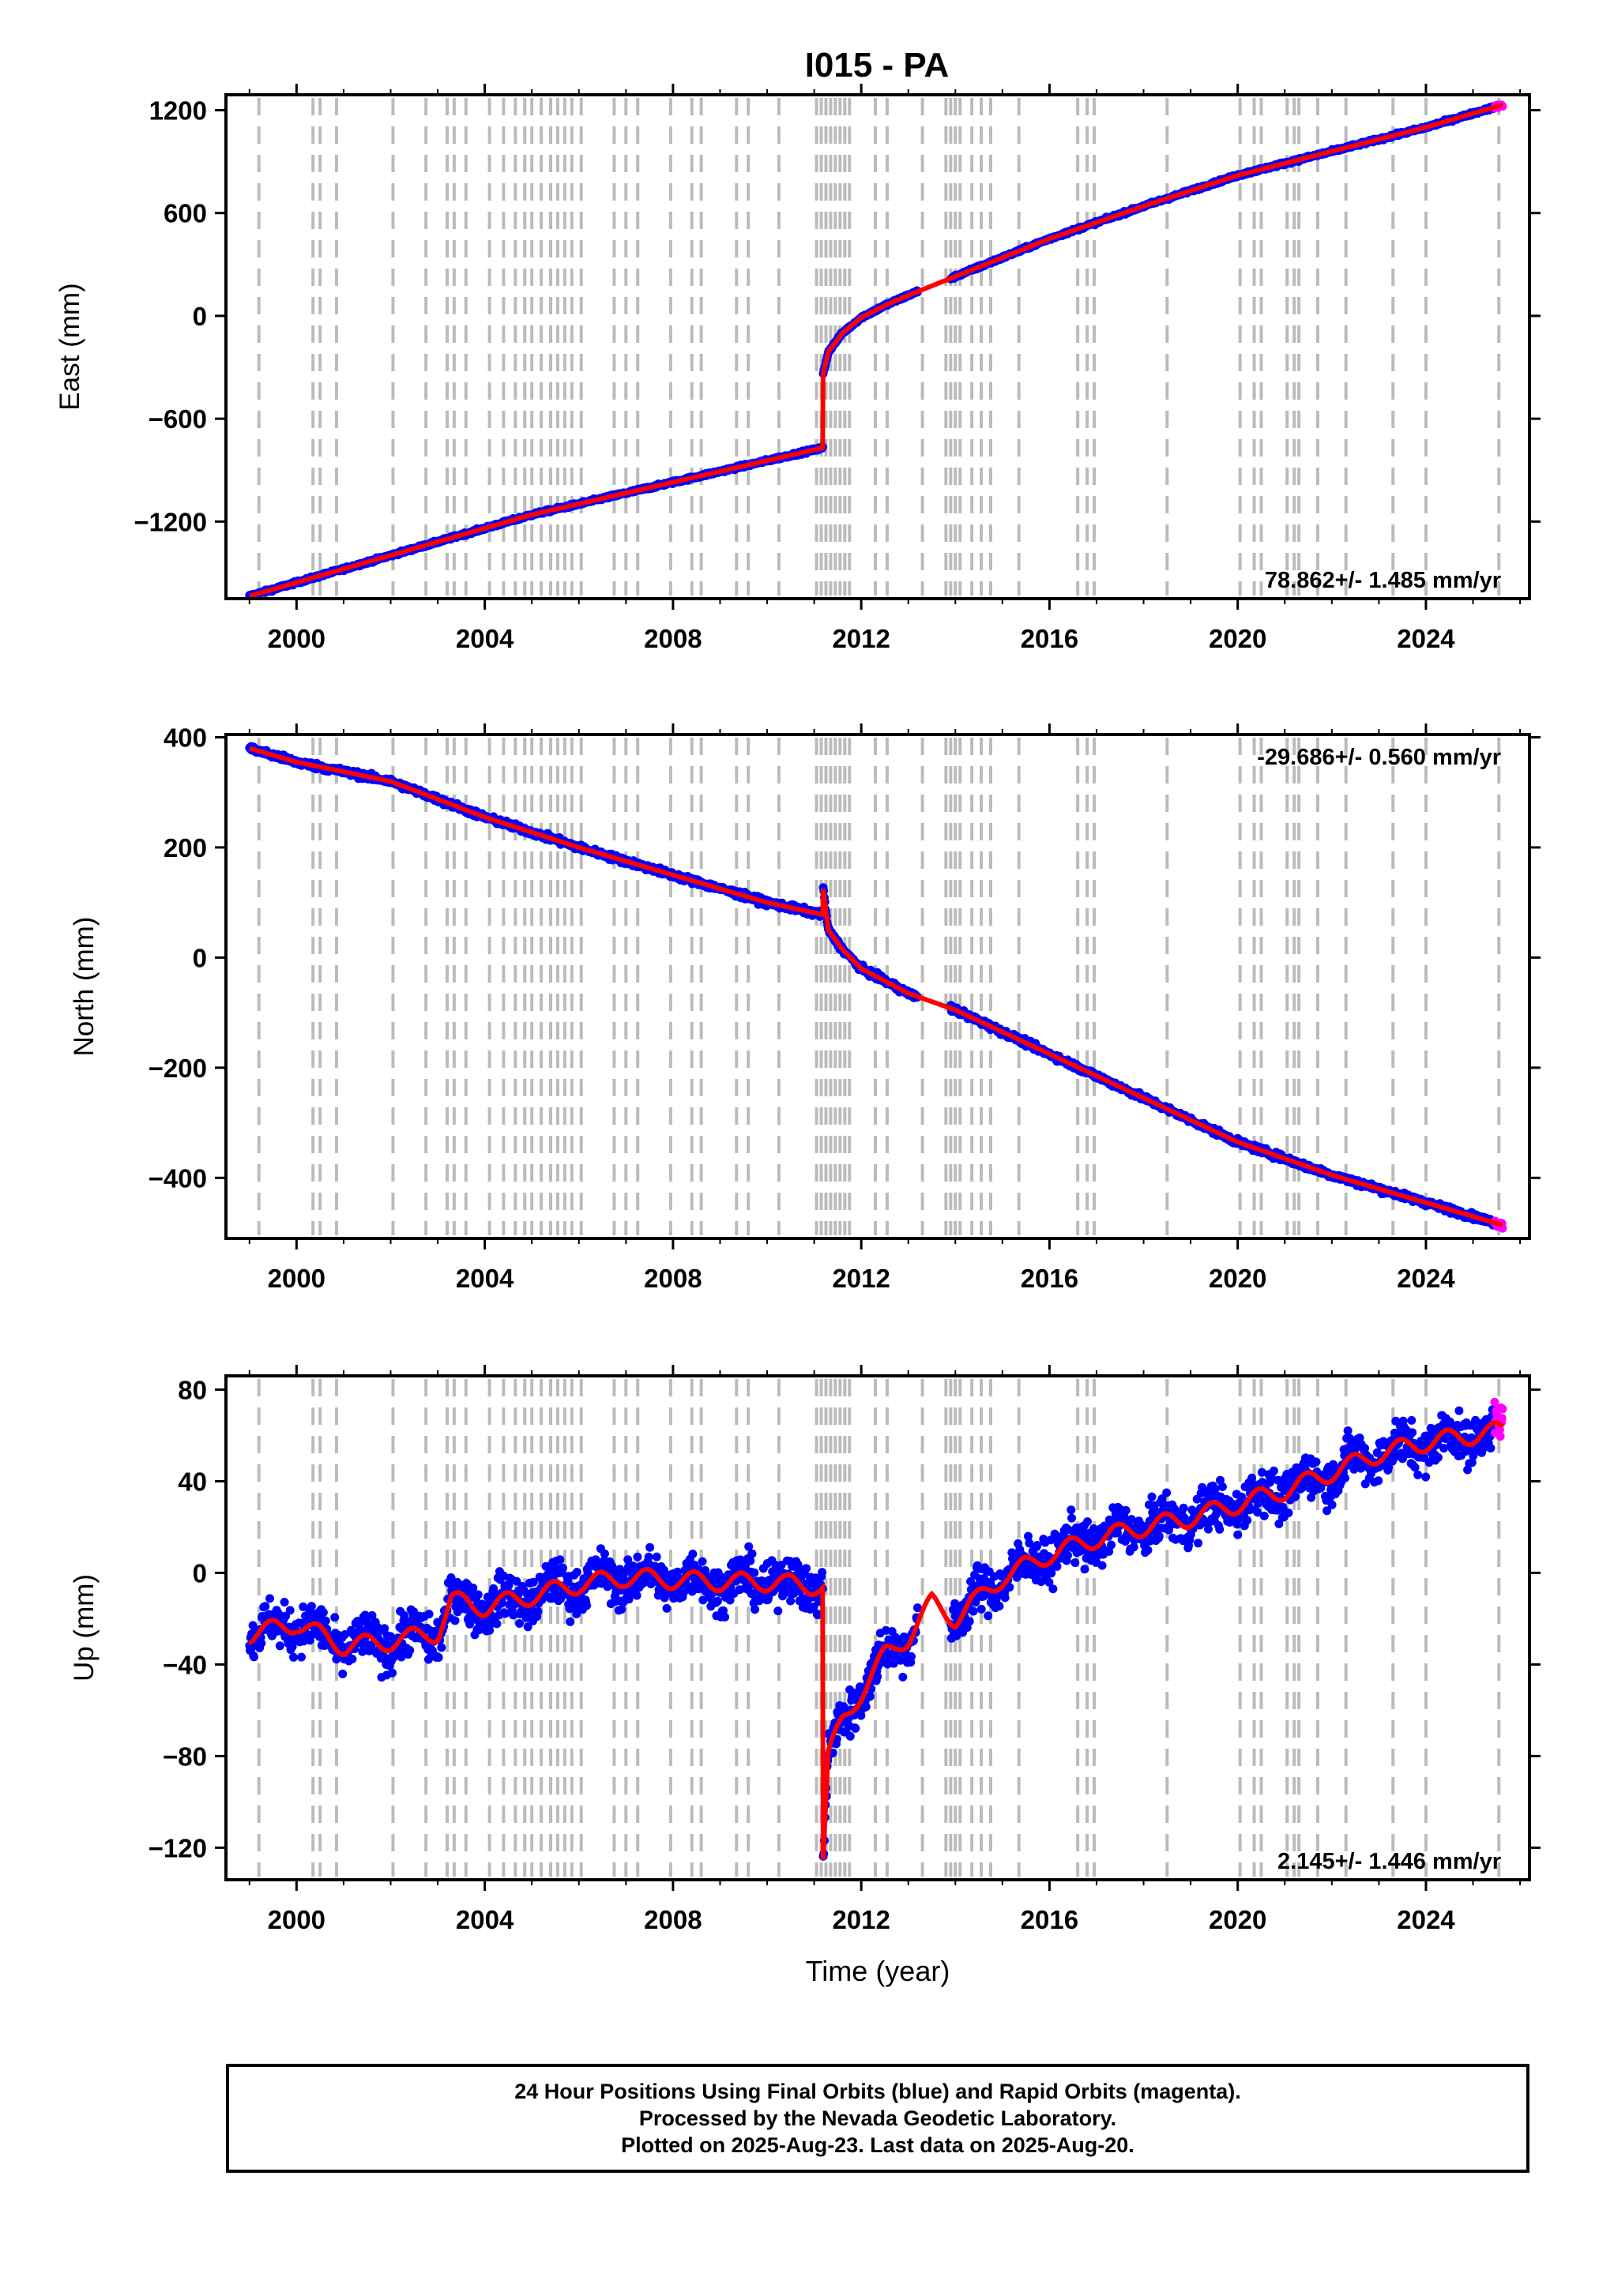 This screenshot has width=1599, height=2296. Describe the element at coordinates (178, 1178) in the screenshot. I see `y-tick-label: −400` at that location.